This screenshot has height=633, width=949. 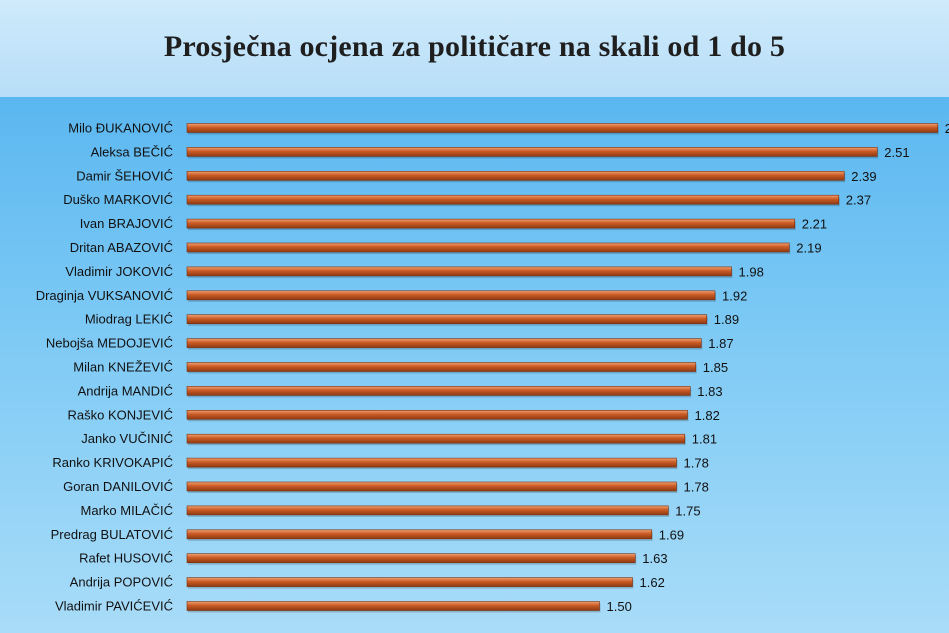 What do you see at coordinates (652, 582) in the screenshot?
I see `value-label: 1.62` at bounding box center [652, 582].